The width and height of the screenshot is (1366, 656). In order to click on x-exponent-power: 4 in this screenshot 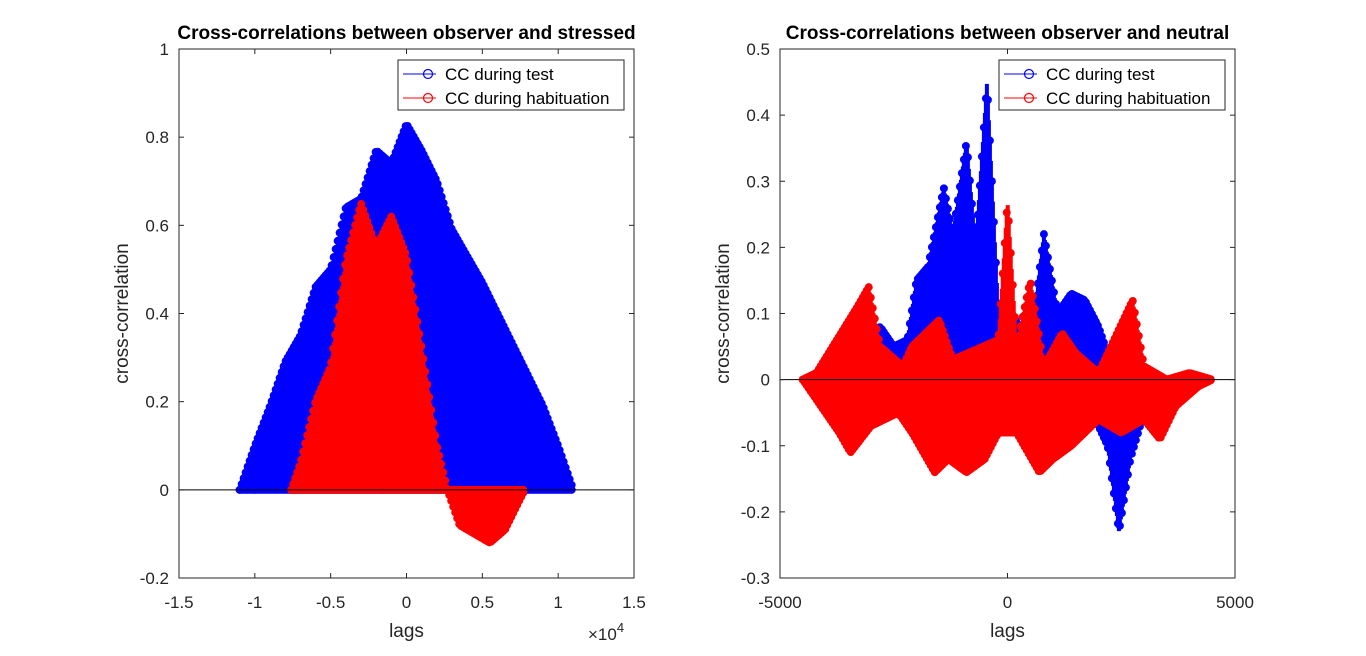, I will do `click(620, 627)`.